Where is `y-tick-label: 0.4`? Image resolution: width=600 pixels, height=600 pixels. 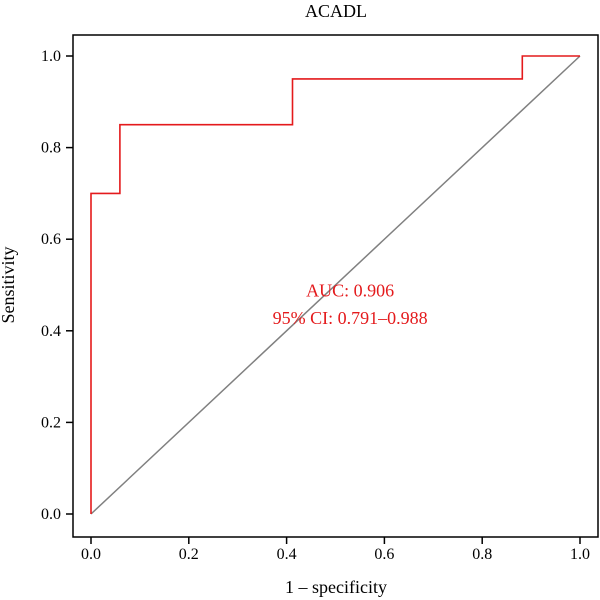
y-tick-label: 0.4 is located at coordinates (51, 331).